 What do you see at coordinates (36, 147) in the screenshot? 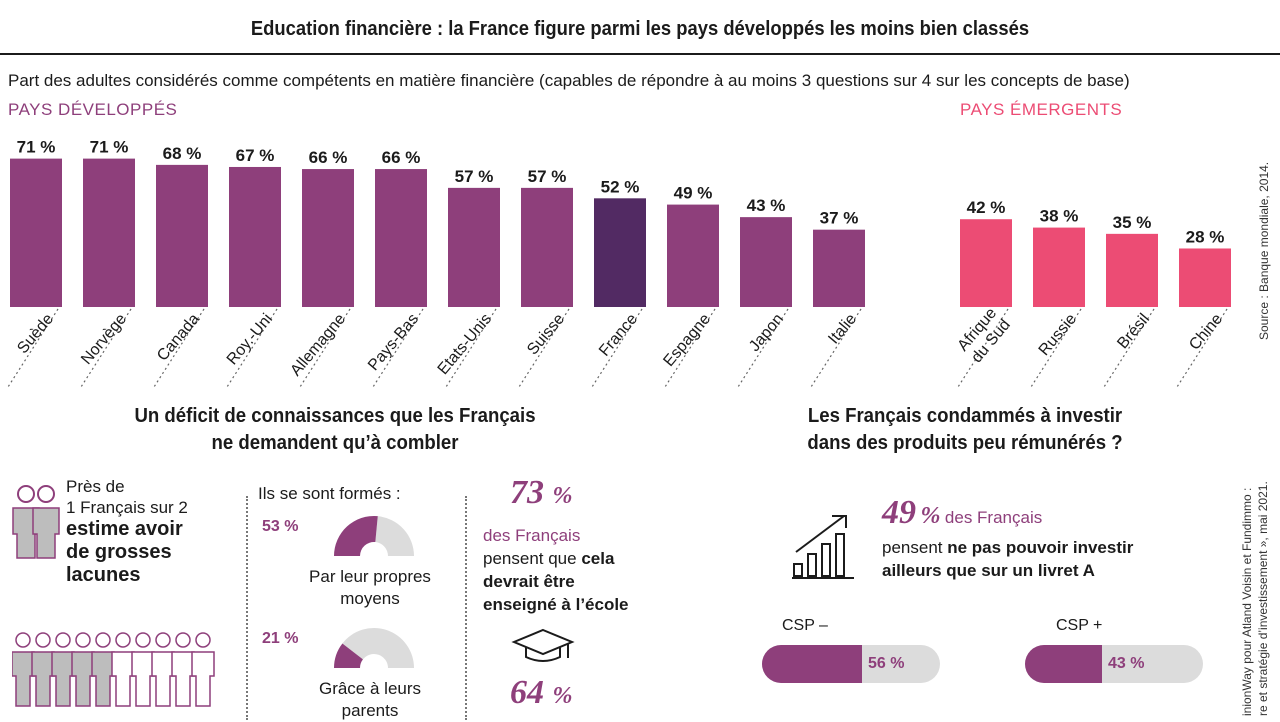
I see `bar-value-label: 71 %` at bounding box center [36, 147].